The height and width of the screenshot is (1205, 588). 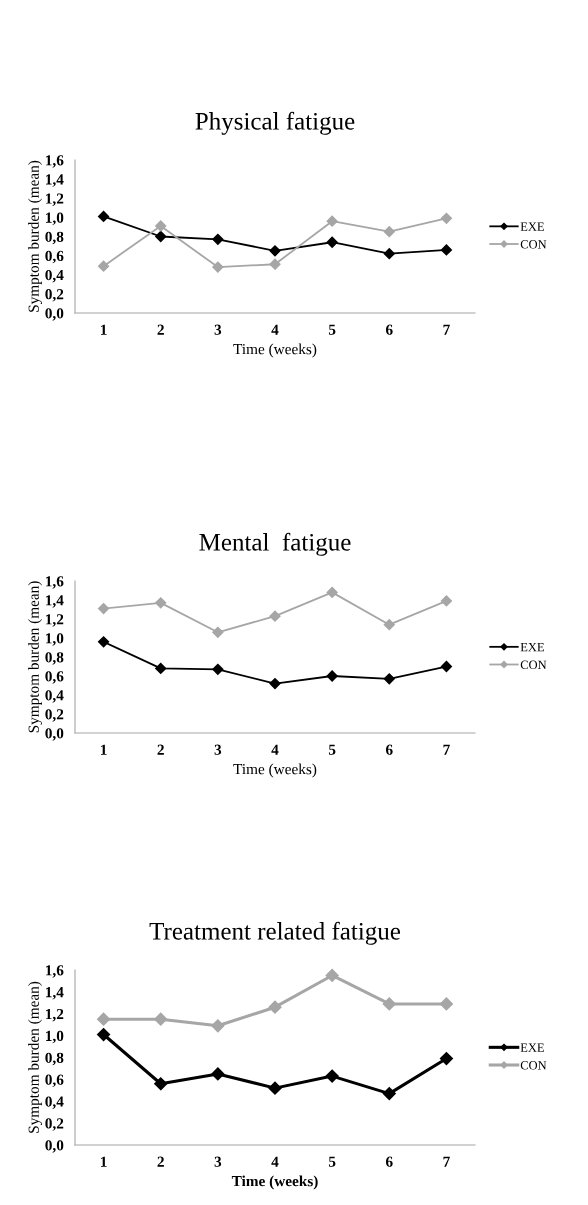 What do you see at coordinates (275, 544) in the screenshot?
I see `chart-title: Mental fatigue` at bounding box center [275, 544].